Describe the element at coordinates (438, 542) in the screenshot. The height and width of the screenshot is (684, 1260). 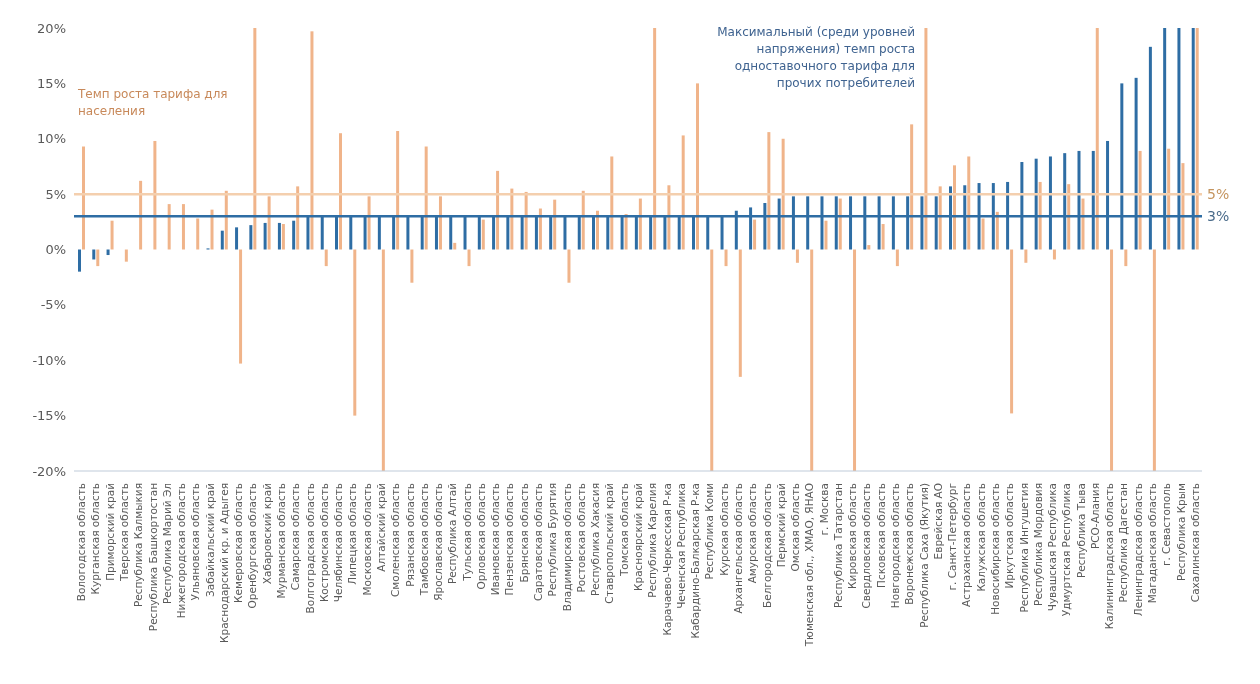
I see `x-tick-label: Ярославская область` at that location.